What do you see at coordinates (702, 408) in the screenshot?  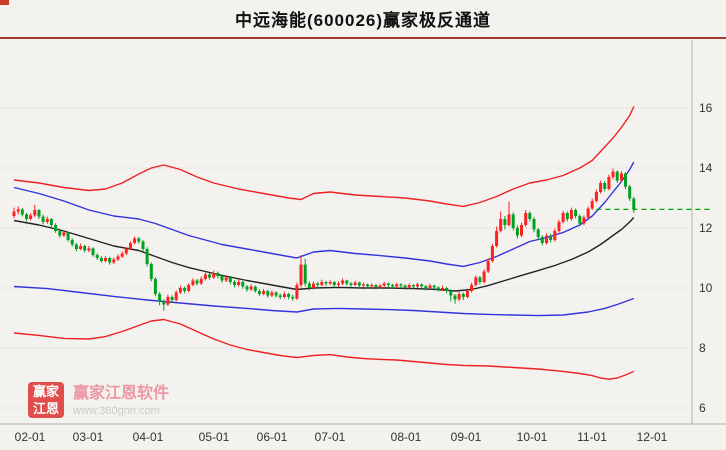 I see `y-tick-label: 6` at bounding box center [702, 408].